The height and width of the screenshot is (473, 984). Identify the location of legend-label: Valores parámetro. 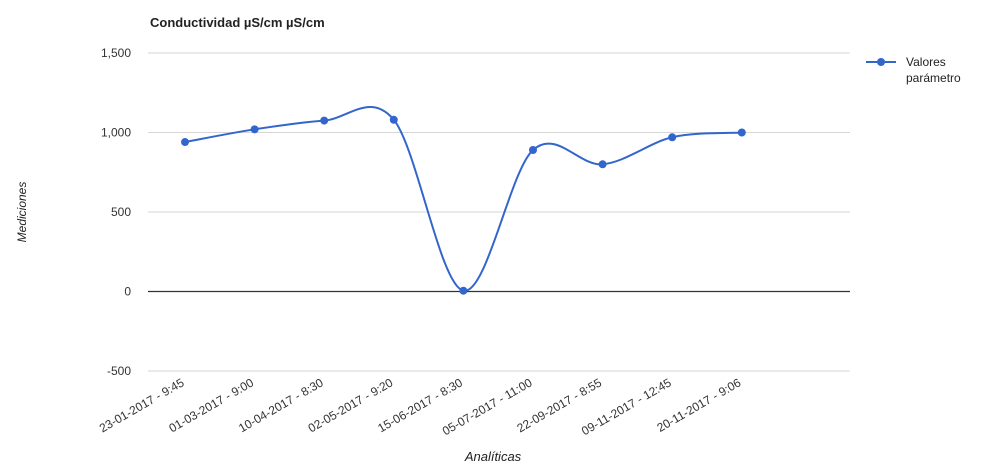
(933, 70).